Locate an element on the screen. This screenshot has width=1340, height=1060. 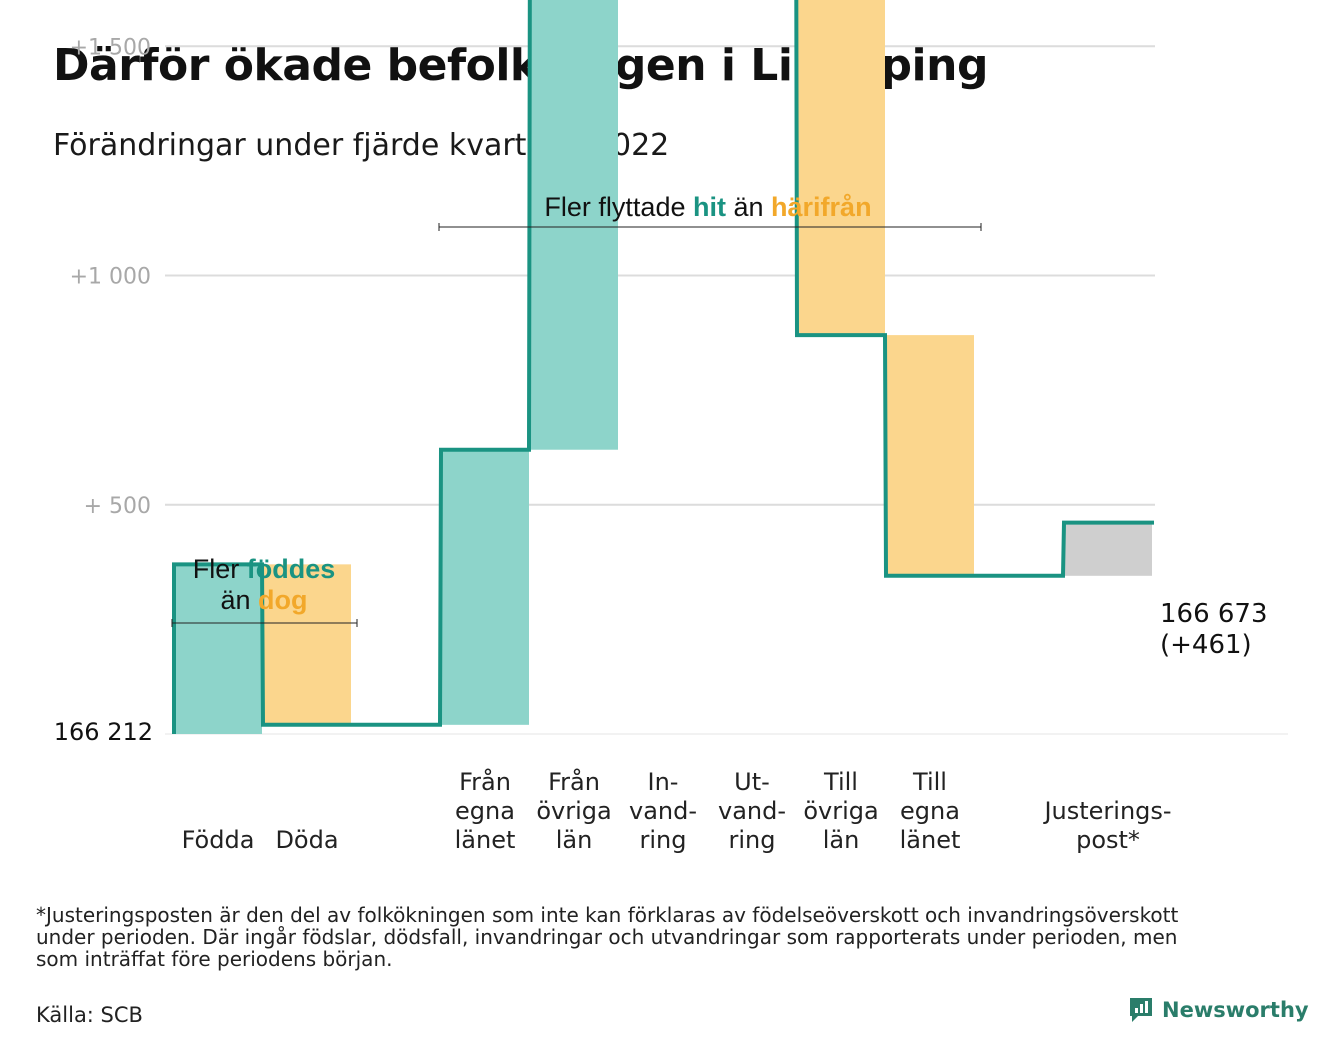
migration-annotation-text: Fler flyttade hit än härifrån is located at coordinates (707, 207).